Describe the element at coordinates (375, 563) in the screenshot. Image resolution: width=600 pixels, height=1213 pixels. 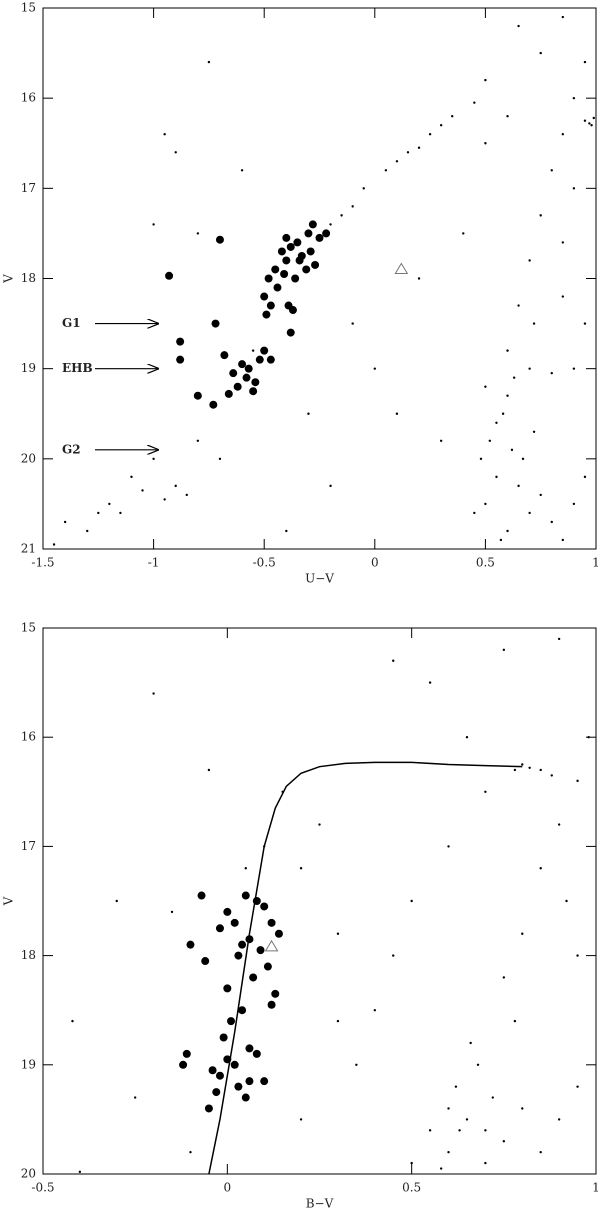
I see `x-tick-label: 0` at that location.